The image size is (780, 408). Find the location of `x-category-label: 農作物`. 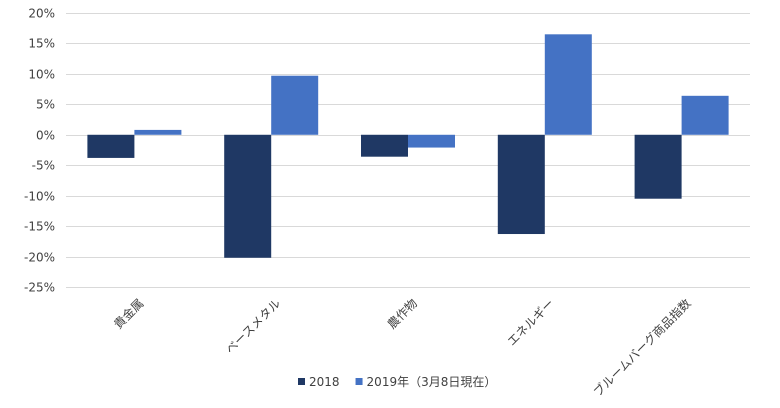

x-category-label: 農作物 is located at coordinates (402, 313).